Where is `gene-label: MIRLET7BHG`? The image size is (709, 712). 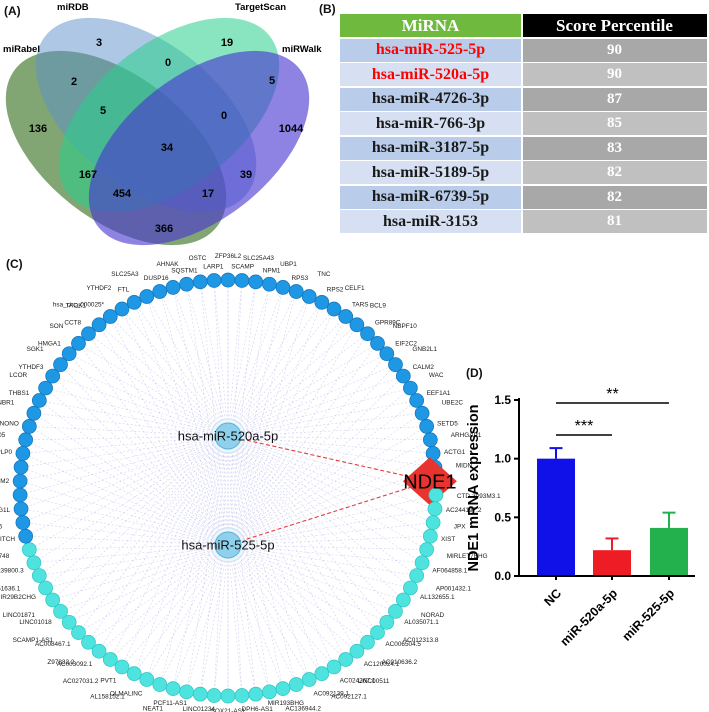
gene-label: MIRLET7BHG is located at coordinates (467, 556).